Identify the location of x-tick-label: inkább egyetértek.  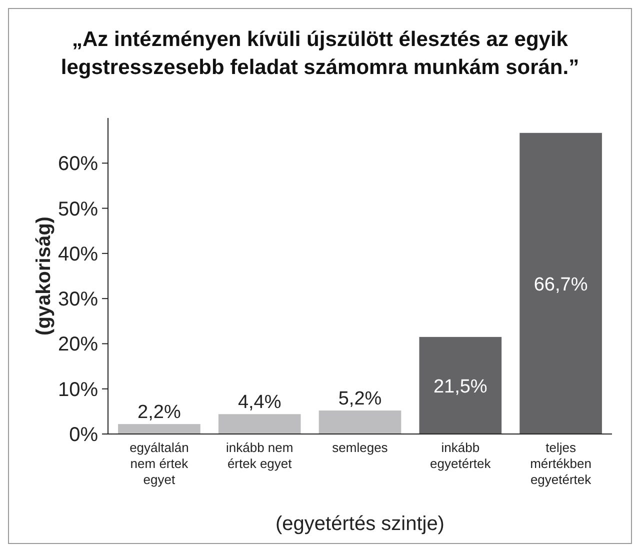
(461, 455).